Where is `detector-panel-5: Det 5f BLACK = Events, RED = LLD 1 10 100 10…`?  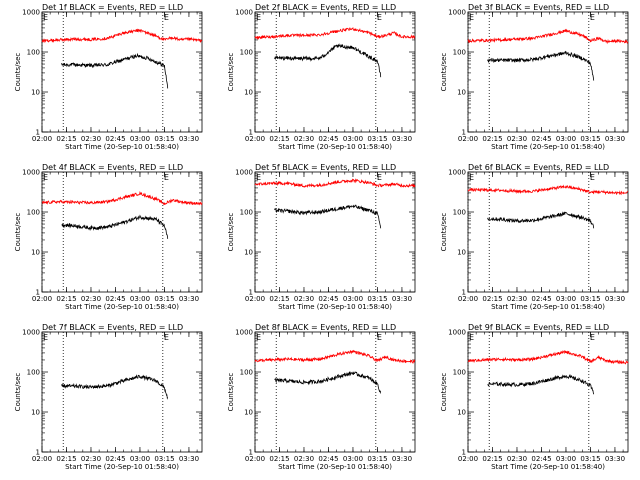
detector-panel-5: Det 5f BLACK = Events, RED = LLD 1 10 100 10… is located at coordinates (321, 237).